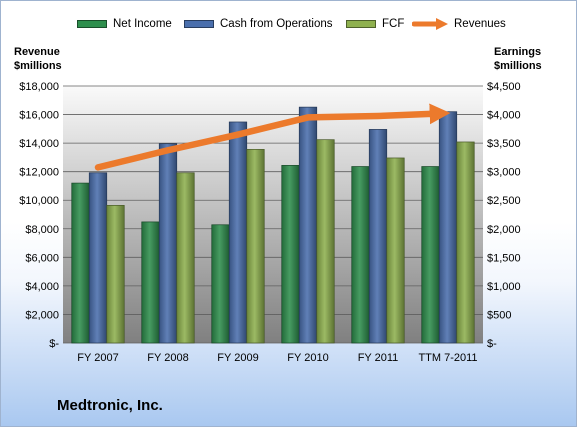 Image resolution: width=577 pixels, height=427 pixels. I want to click on left-tick-label: $14,000, so click(39, 144).